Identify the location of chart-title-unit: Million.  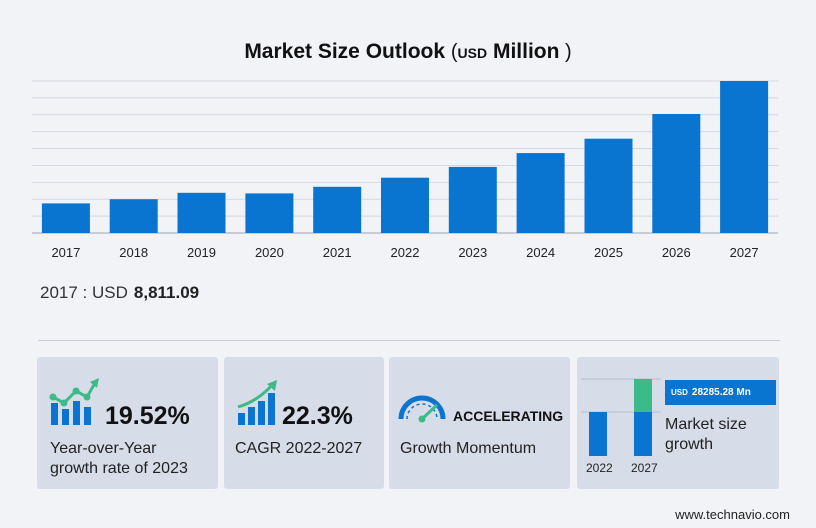
(526, 51).